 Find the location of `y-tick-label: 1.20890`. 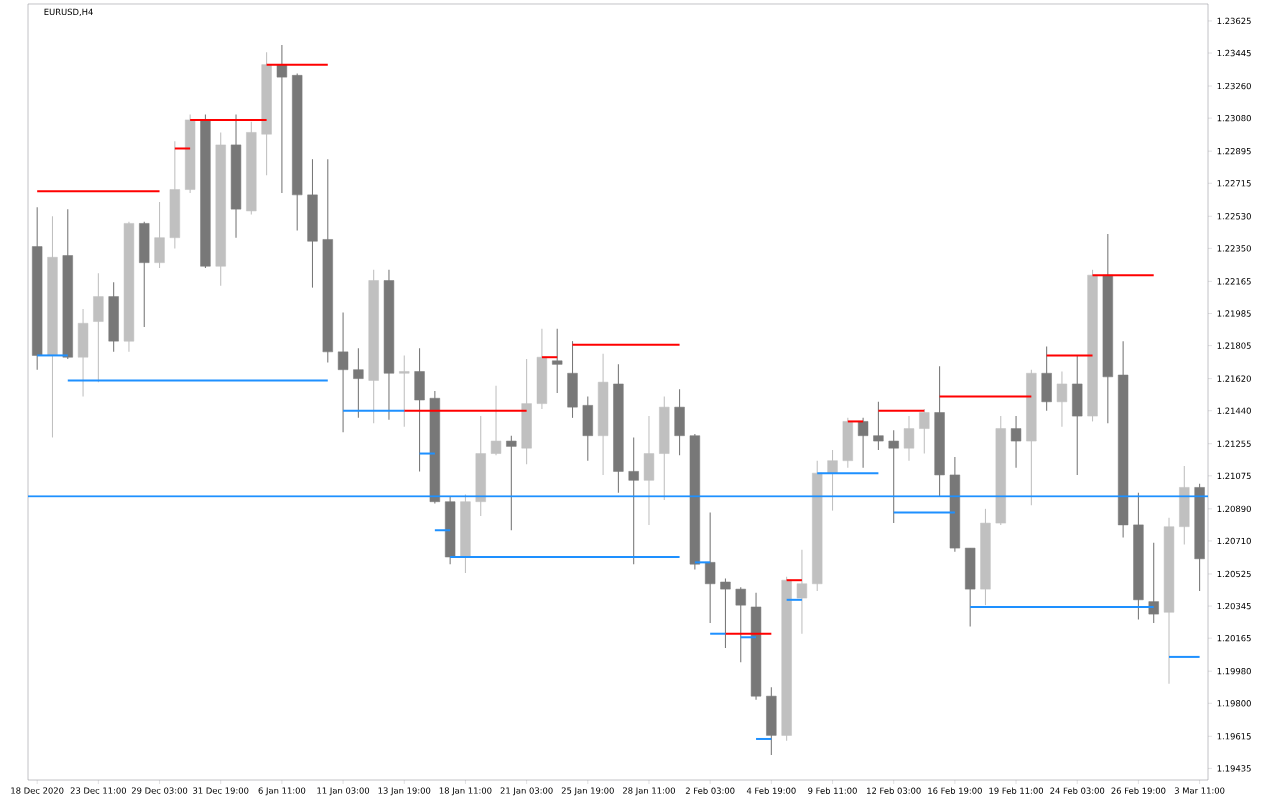

y-tick-label: 1.20890 is located at coordinates (1234, 509).